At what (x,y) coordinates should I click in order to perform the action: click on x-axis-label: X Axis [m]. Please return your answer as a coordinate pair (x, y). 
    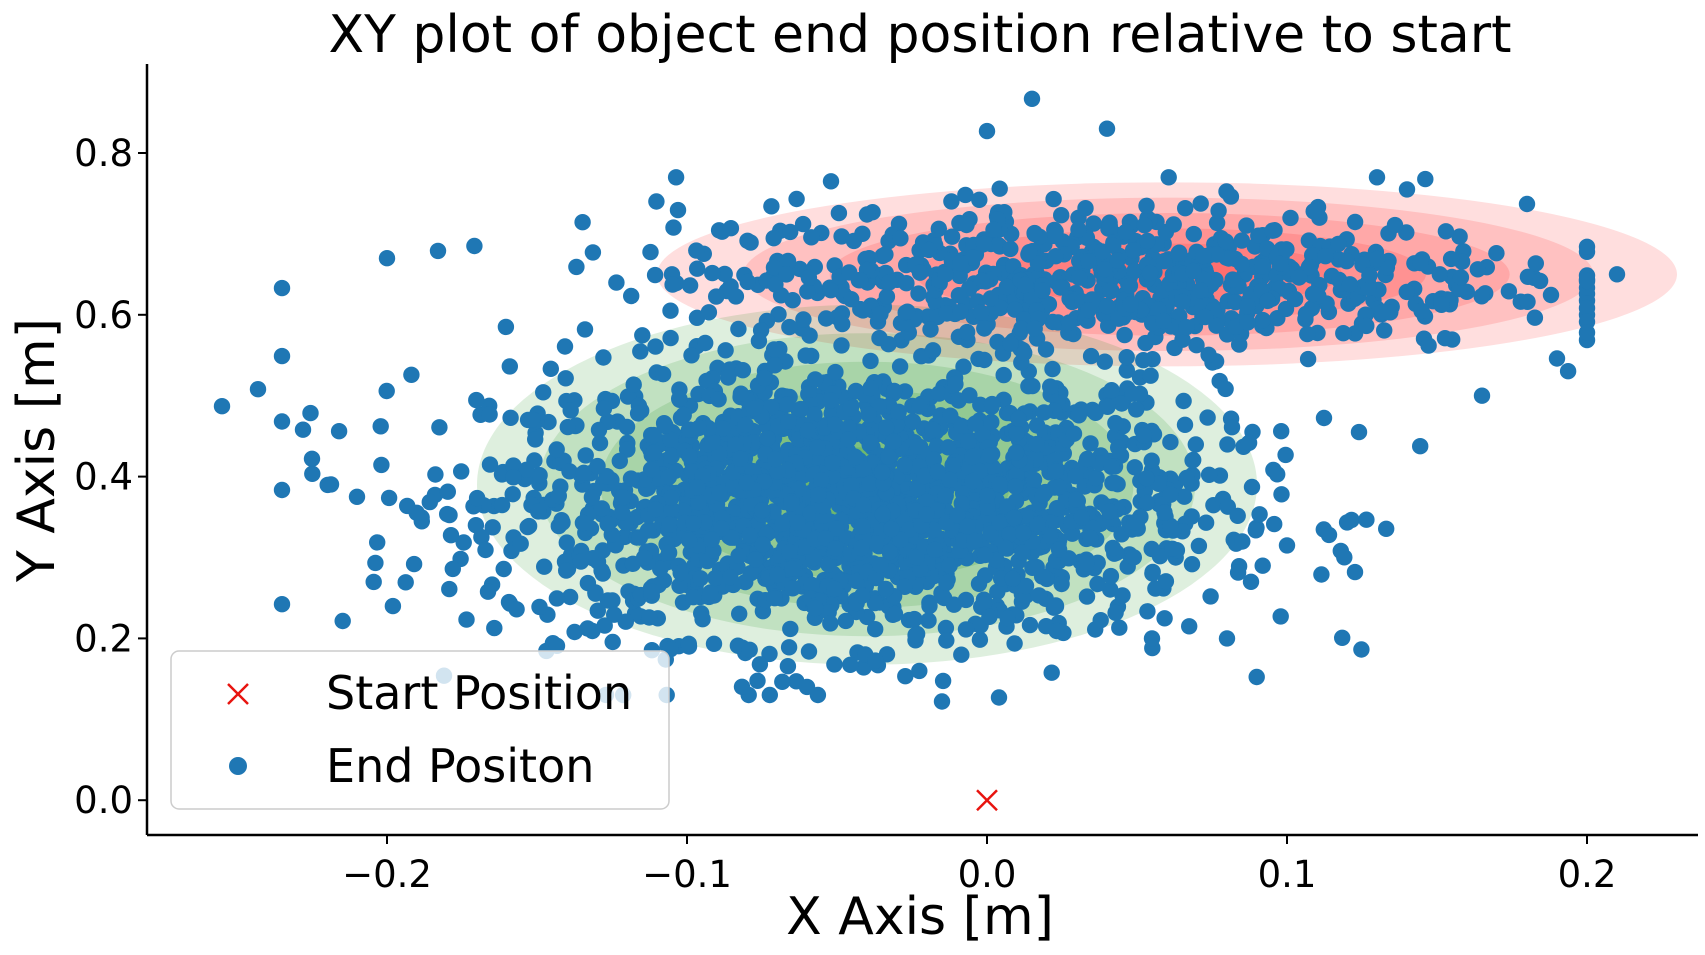
    Looking at the image, I should click on (920, 917).